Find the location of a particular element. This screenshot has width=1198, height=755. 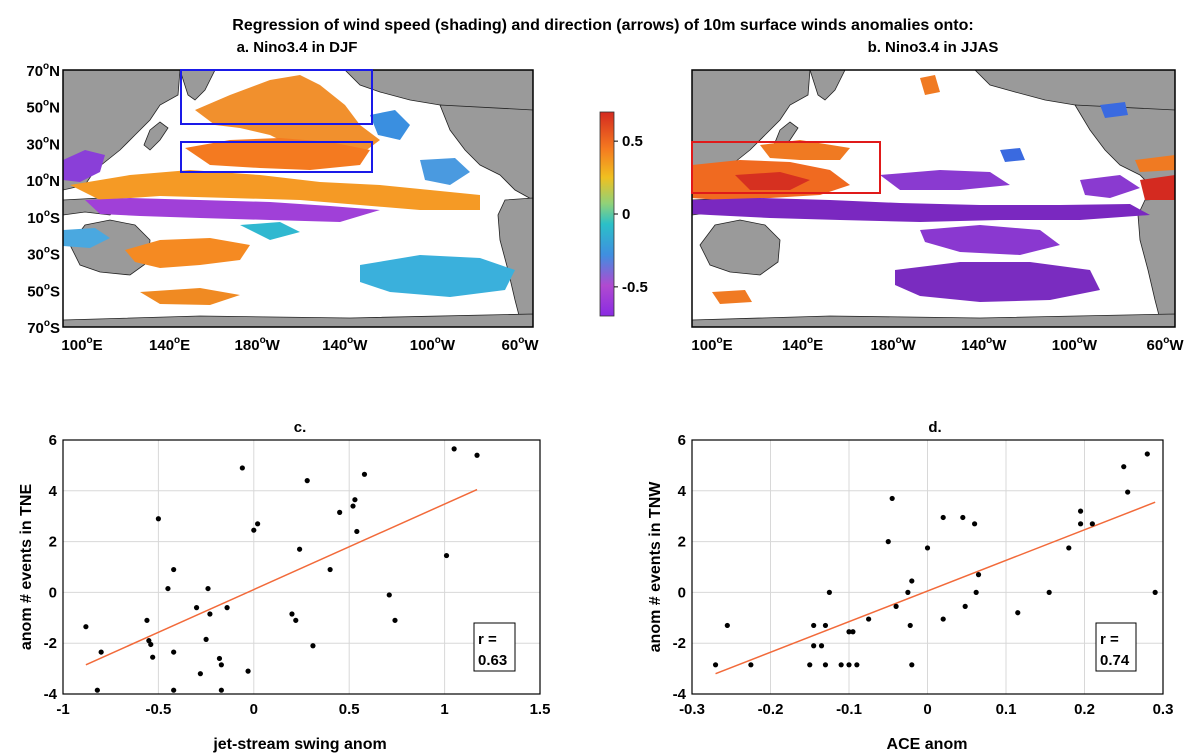

map-b-antarctica is located at coordinates (933, 320).